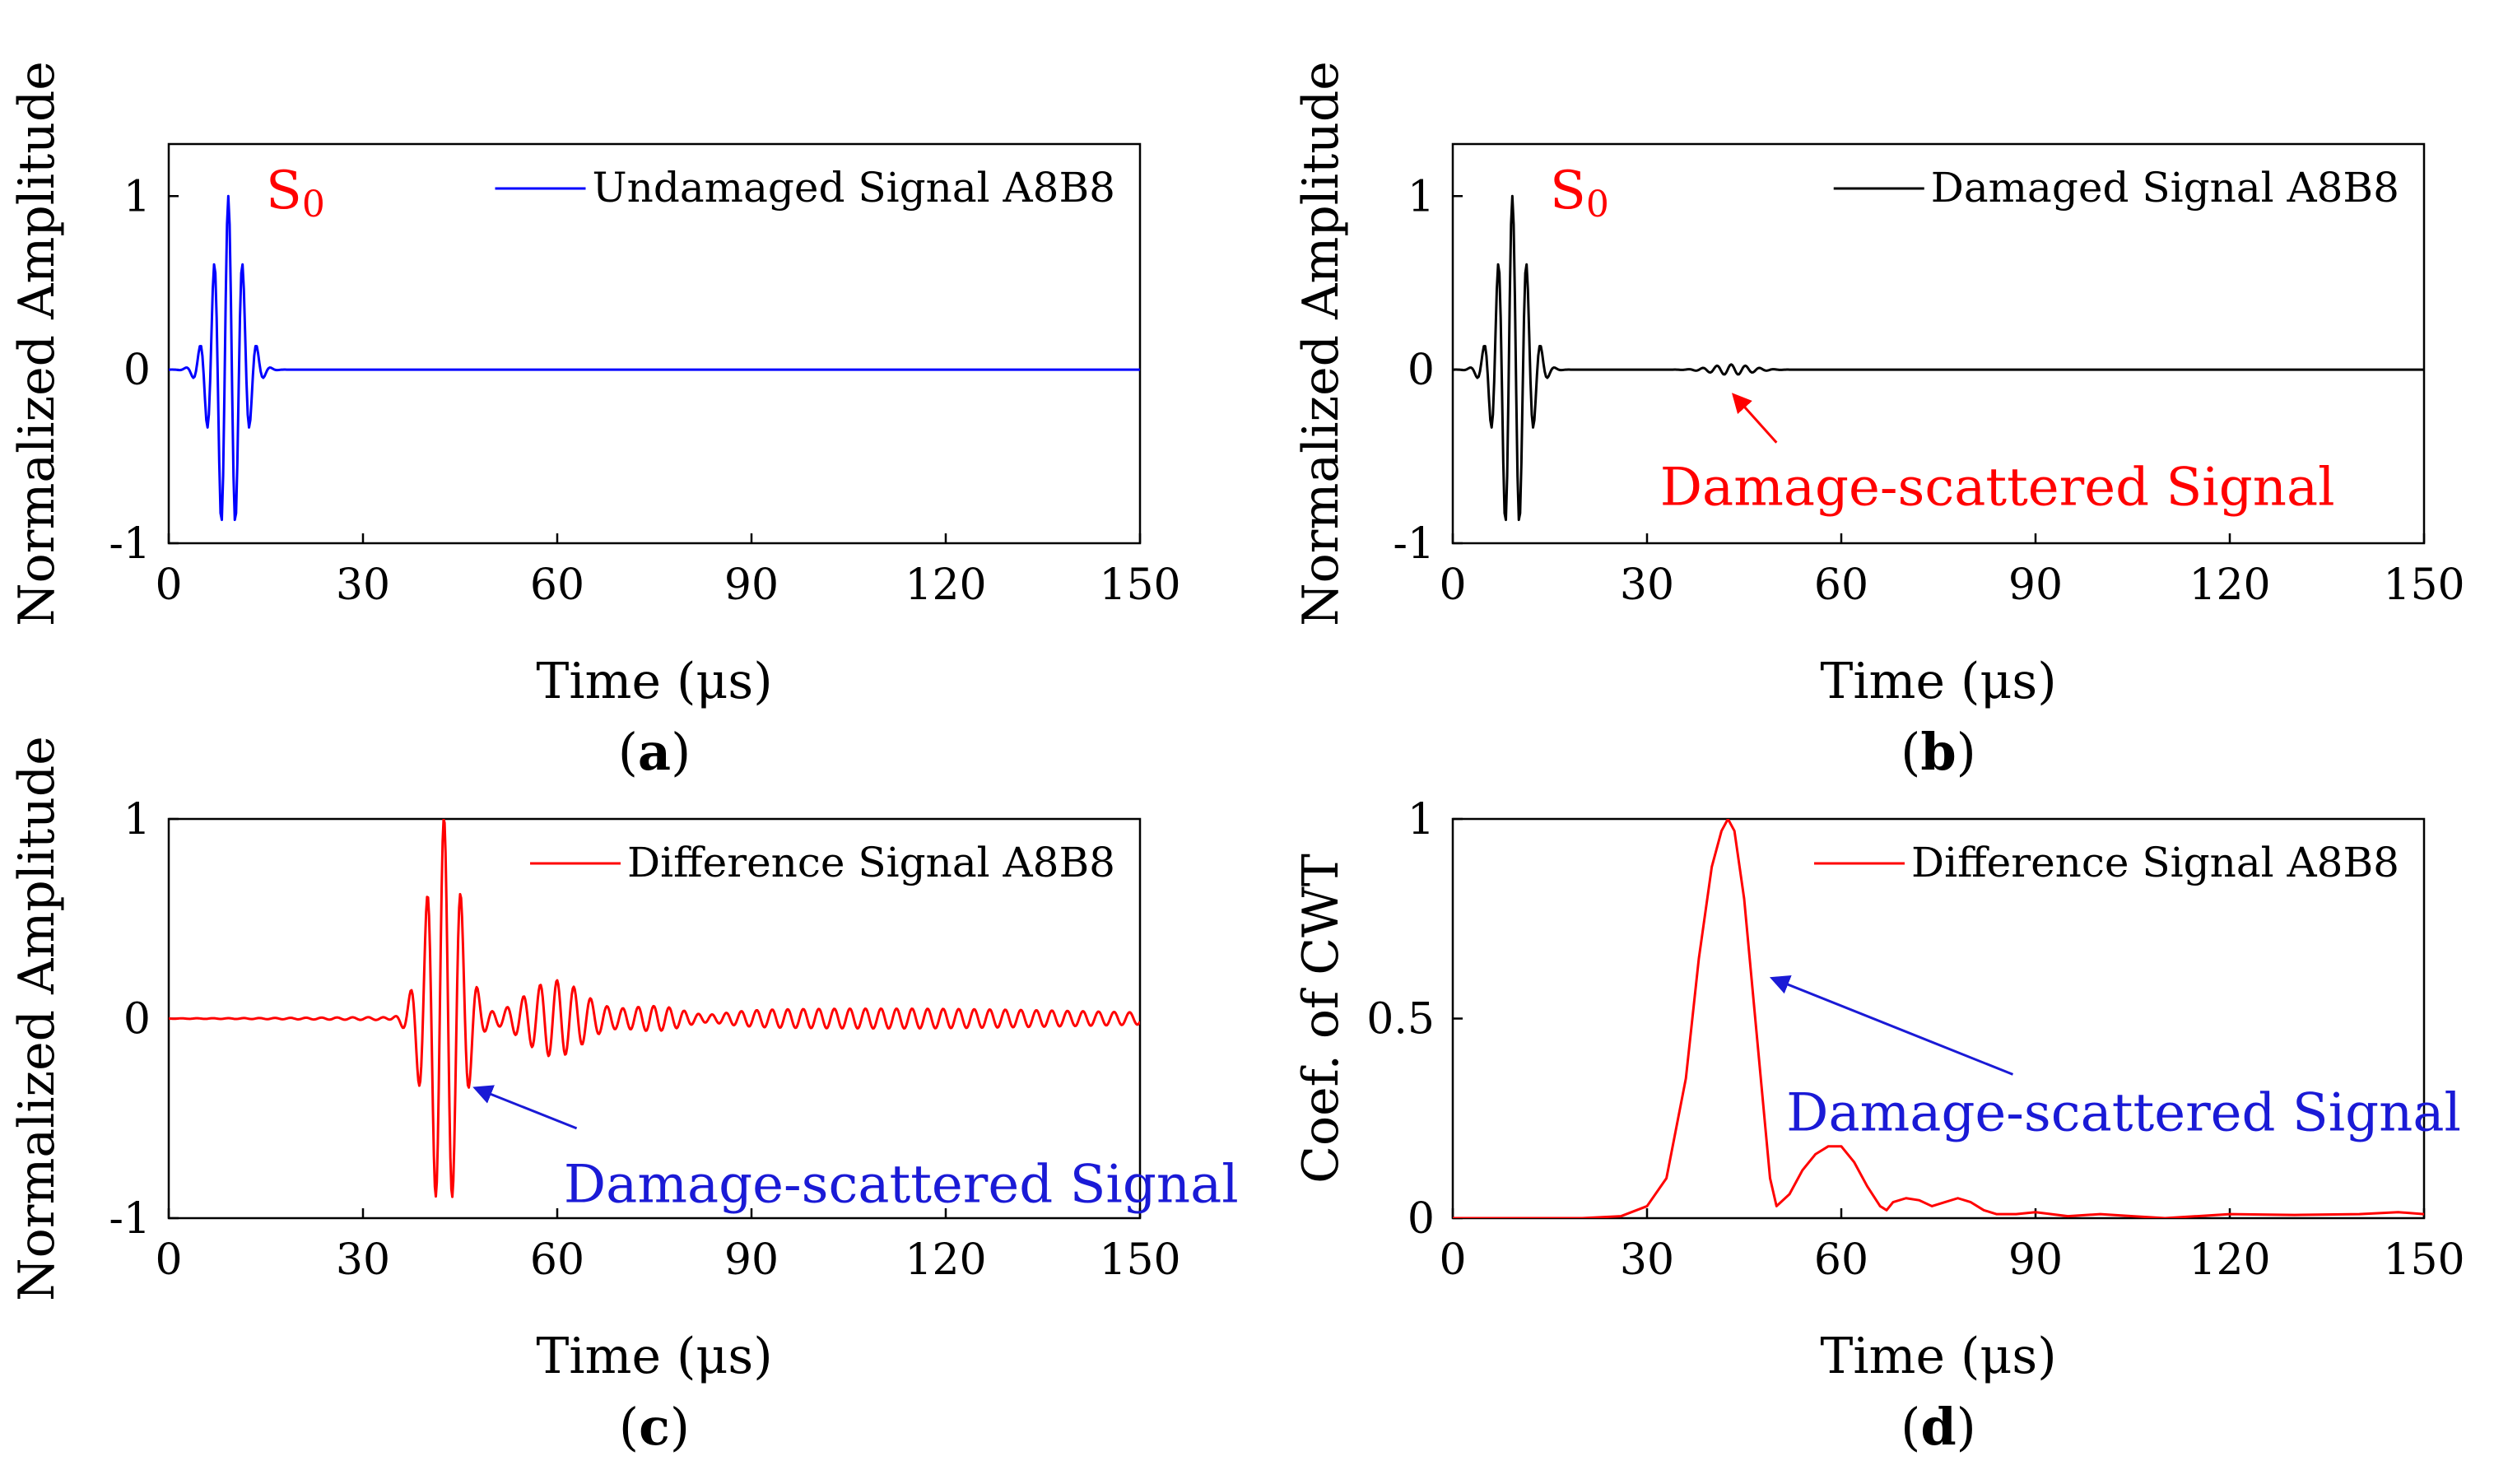 The image size is (2494, 1484). I want to click on panel-label-letter: d, so click(1938, 1427).